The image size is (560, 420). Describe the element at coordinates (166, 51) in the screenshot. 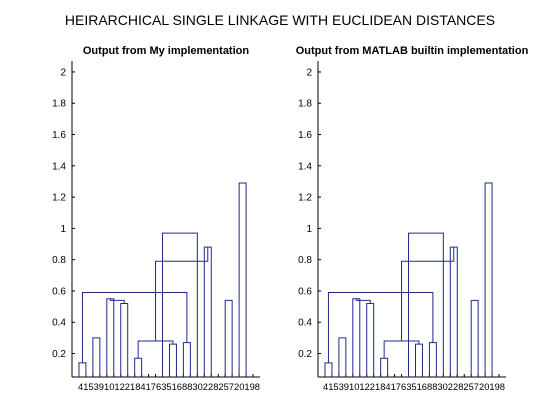

I see `panel-title-my-implementation: Output from My implementation` at that location.